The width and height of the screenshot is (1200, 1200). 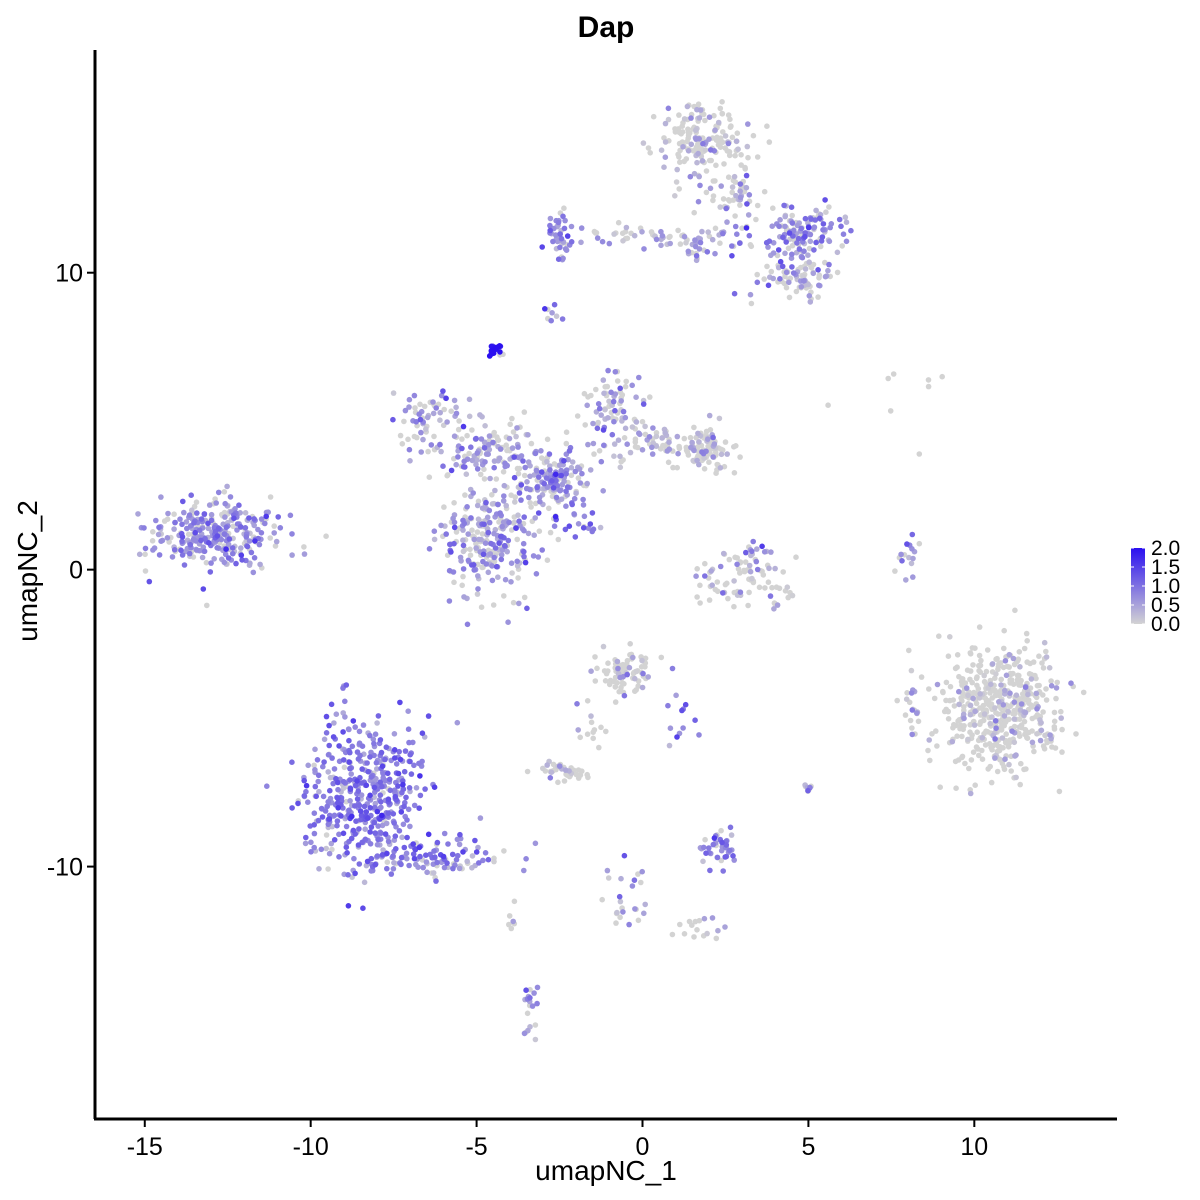 What do you see at coordinates (311, 1147) in the screenshot?
I see `x-tick-label: -10` at bounding box center [311, 1147].